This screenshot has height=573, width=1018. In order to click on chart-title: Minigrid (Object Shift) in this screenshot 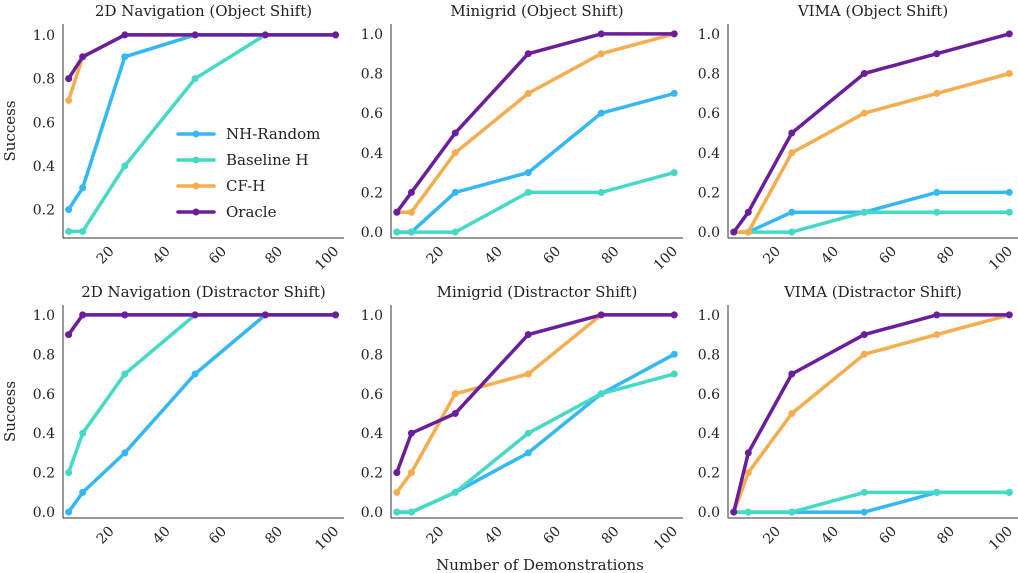, I will do `click(536, 11)`.